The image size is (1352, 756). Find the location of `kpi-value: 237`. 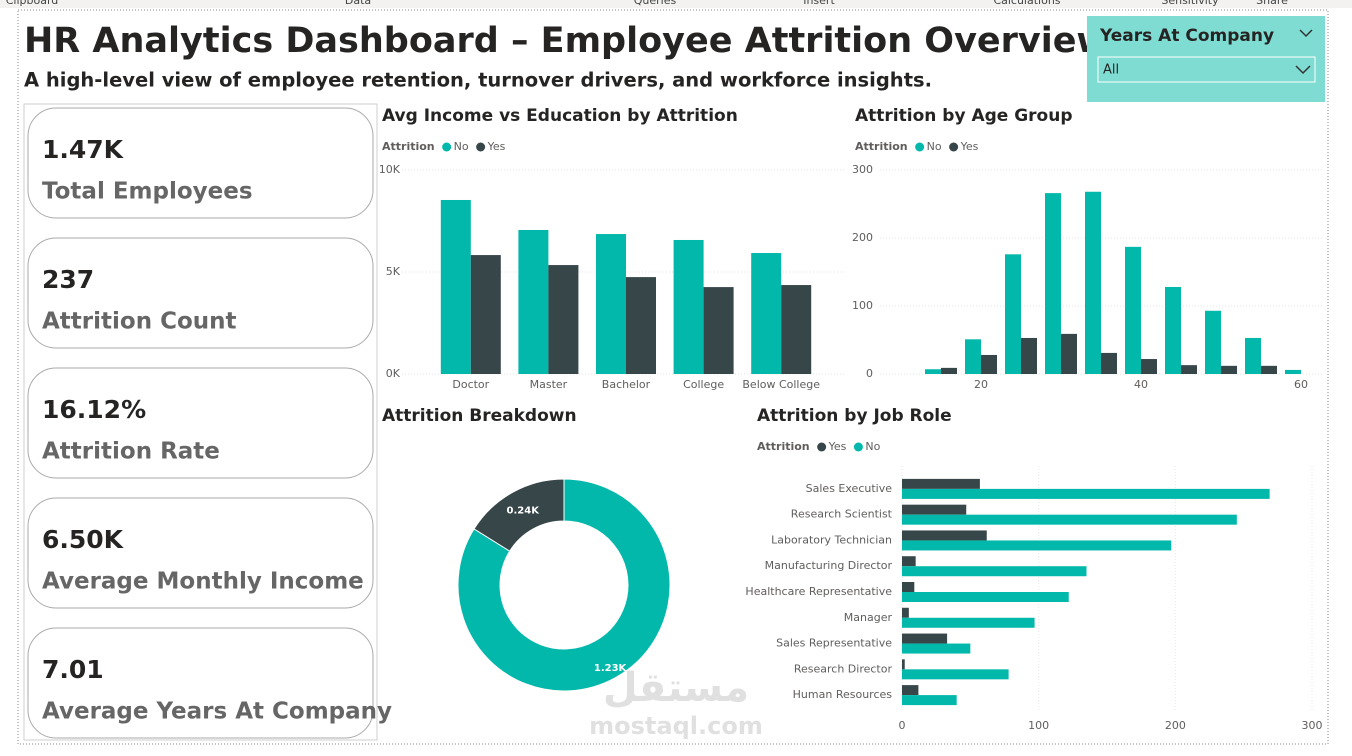

kpi-value: 237 is located at coordinates (68, 279).